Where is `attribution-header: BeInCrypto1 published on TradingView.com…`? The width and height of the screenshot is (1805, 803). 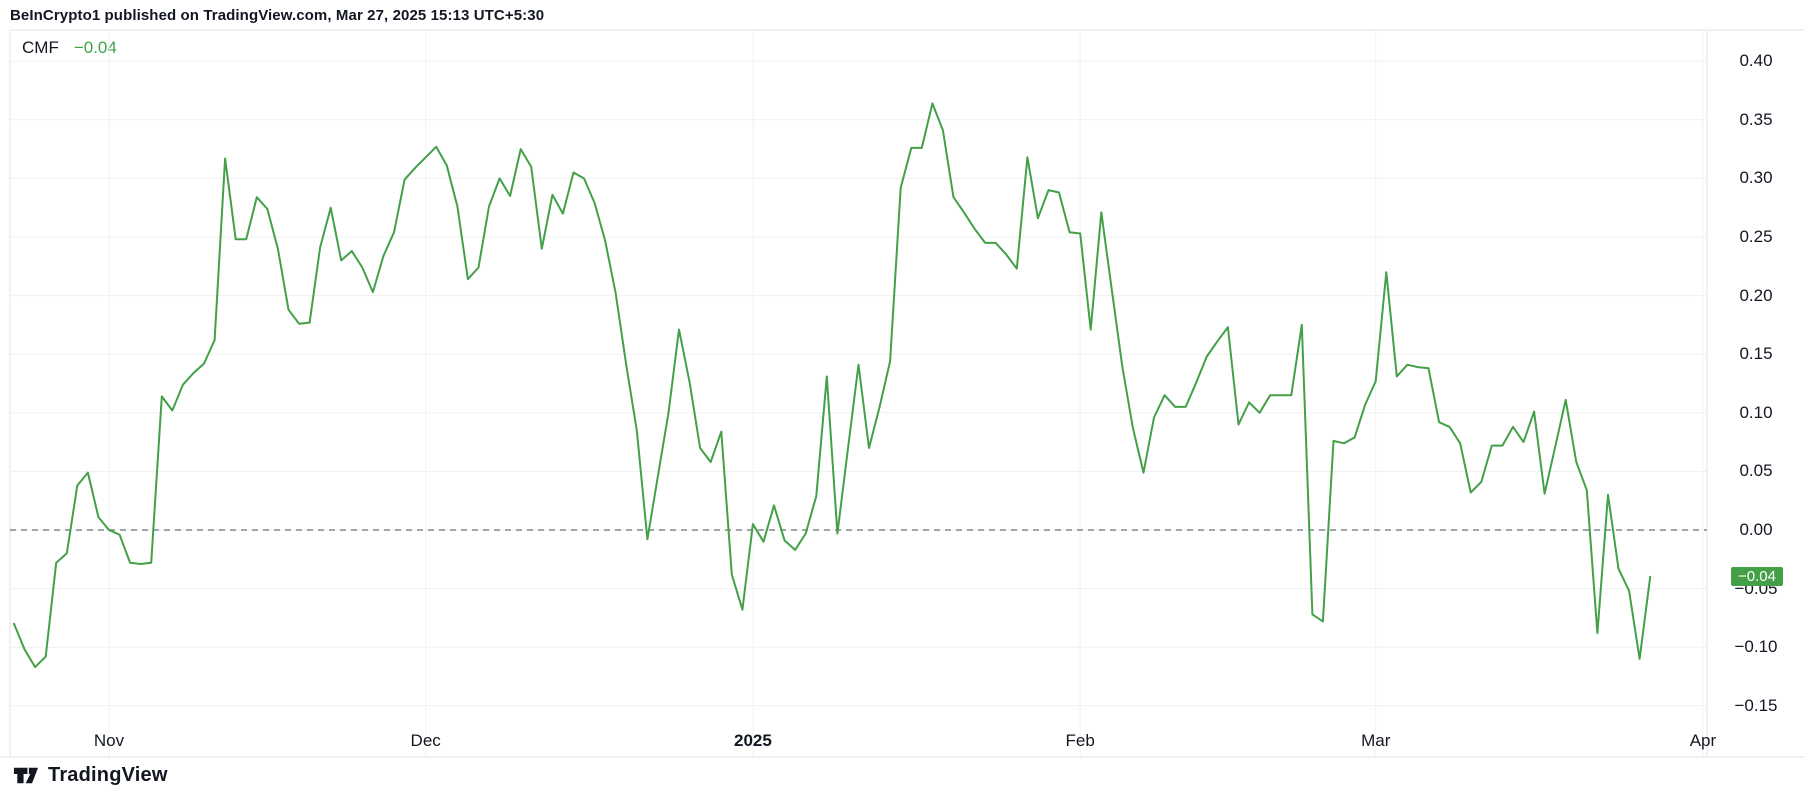 attribution-header: BeInCrypto1 published on TradingView.com… is located at coordinates (277, 15).